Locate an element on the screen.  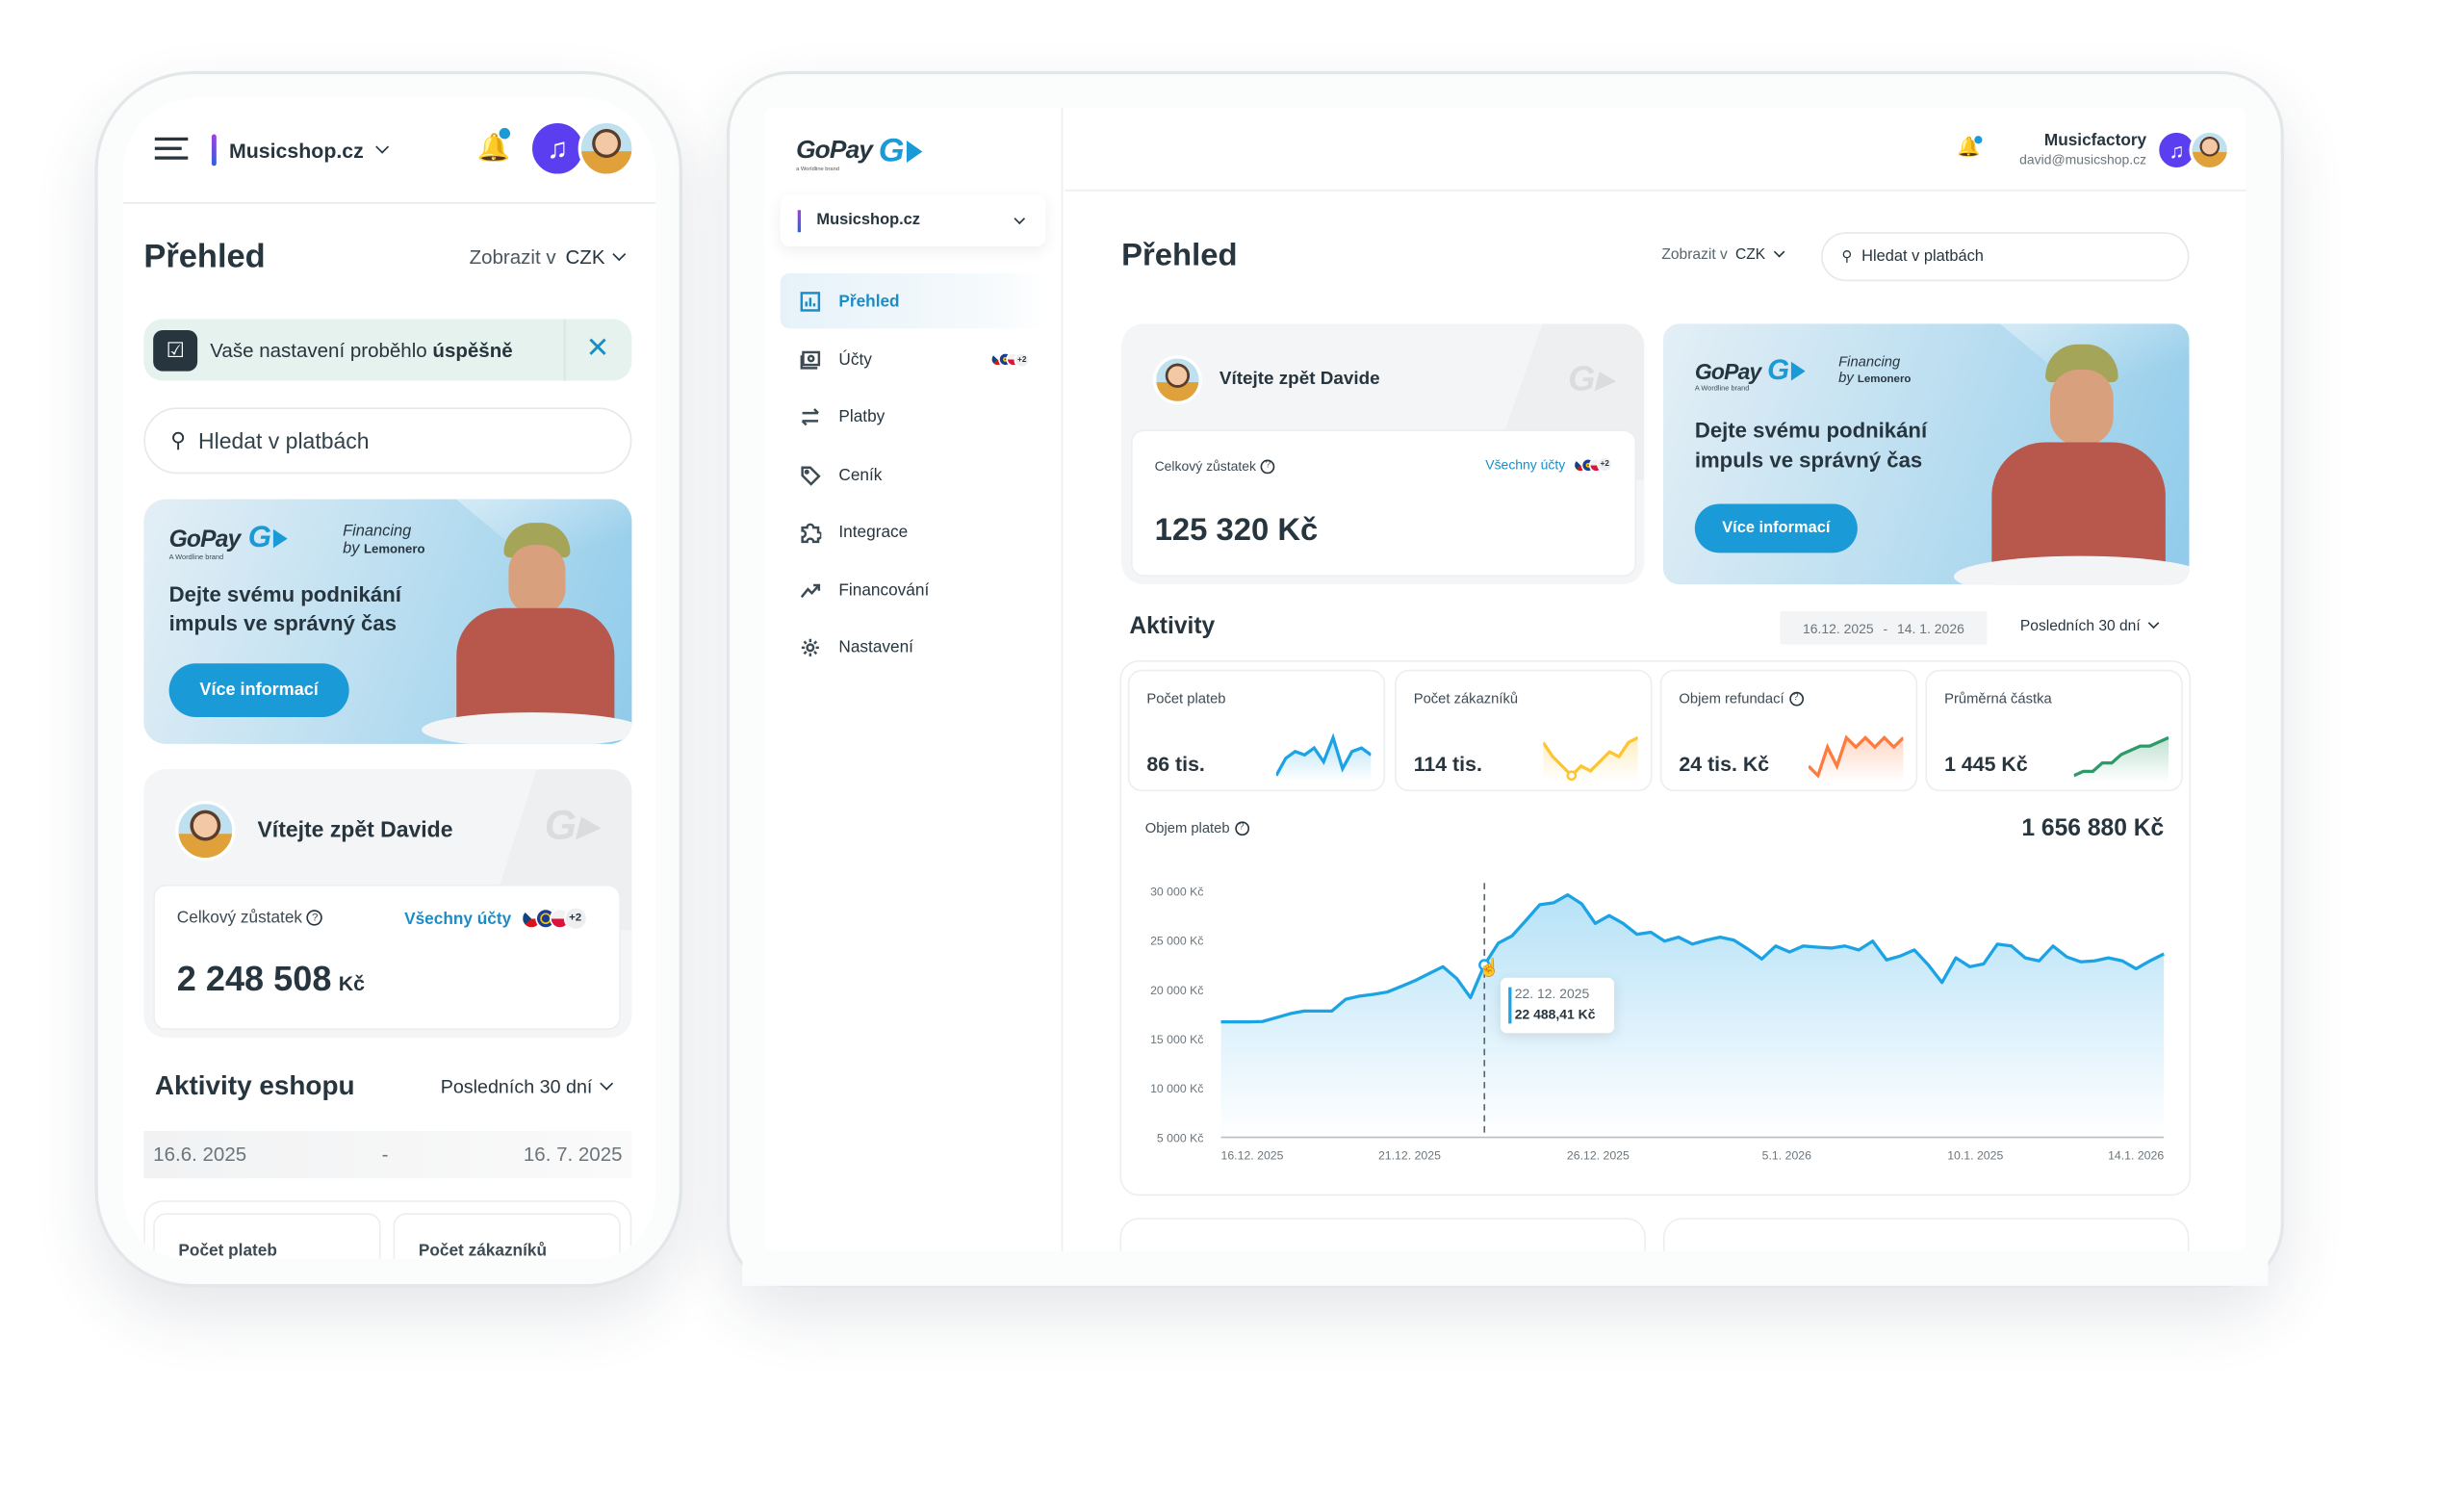
date-range: 16.6. 2025 - 16. 7. 2025 is located at coordinates (387, 1154).